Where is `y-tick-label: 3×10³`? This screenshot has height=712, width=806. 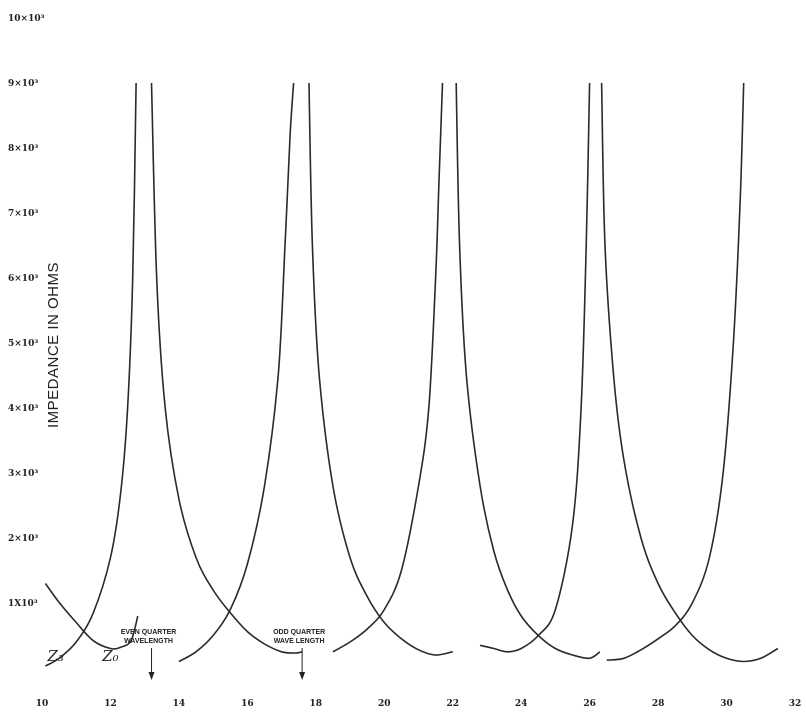
y-tick-label: 3×10³ is located at coordinates (23, 474).